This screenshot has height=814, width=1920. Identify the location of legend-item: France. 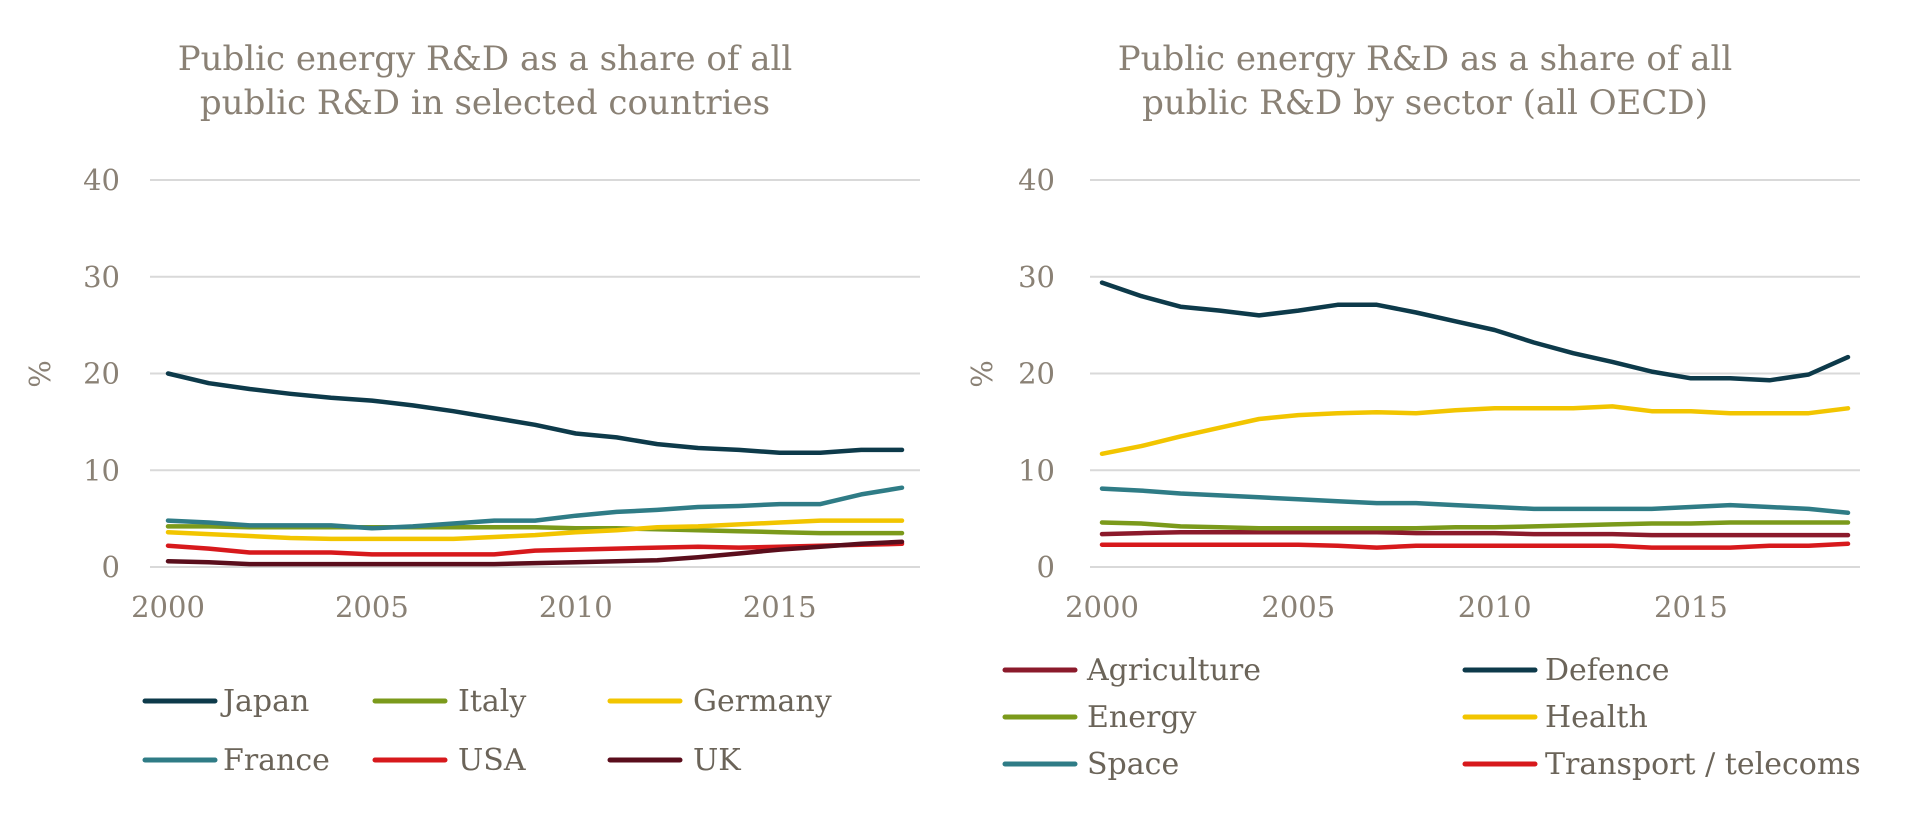
(236, 760).